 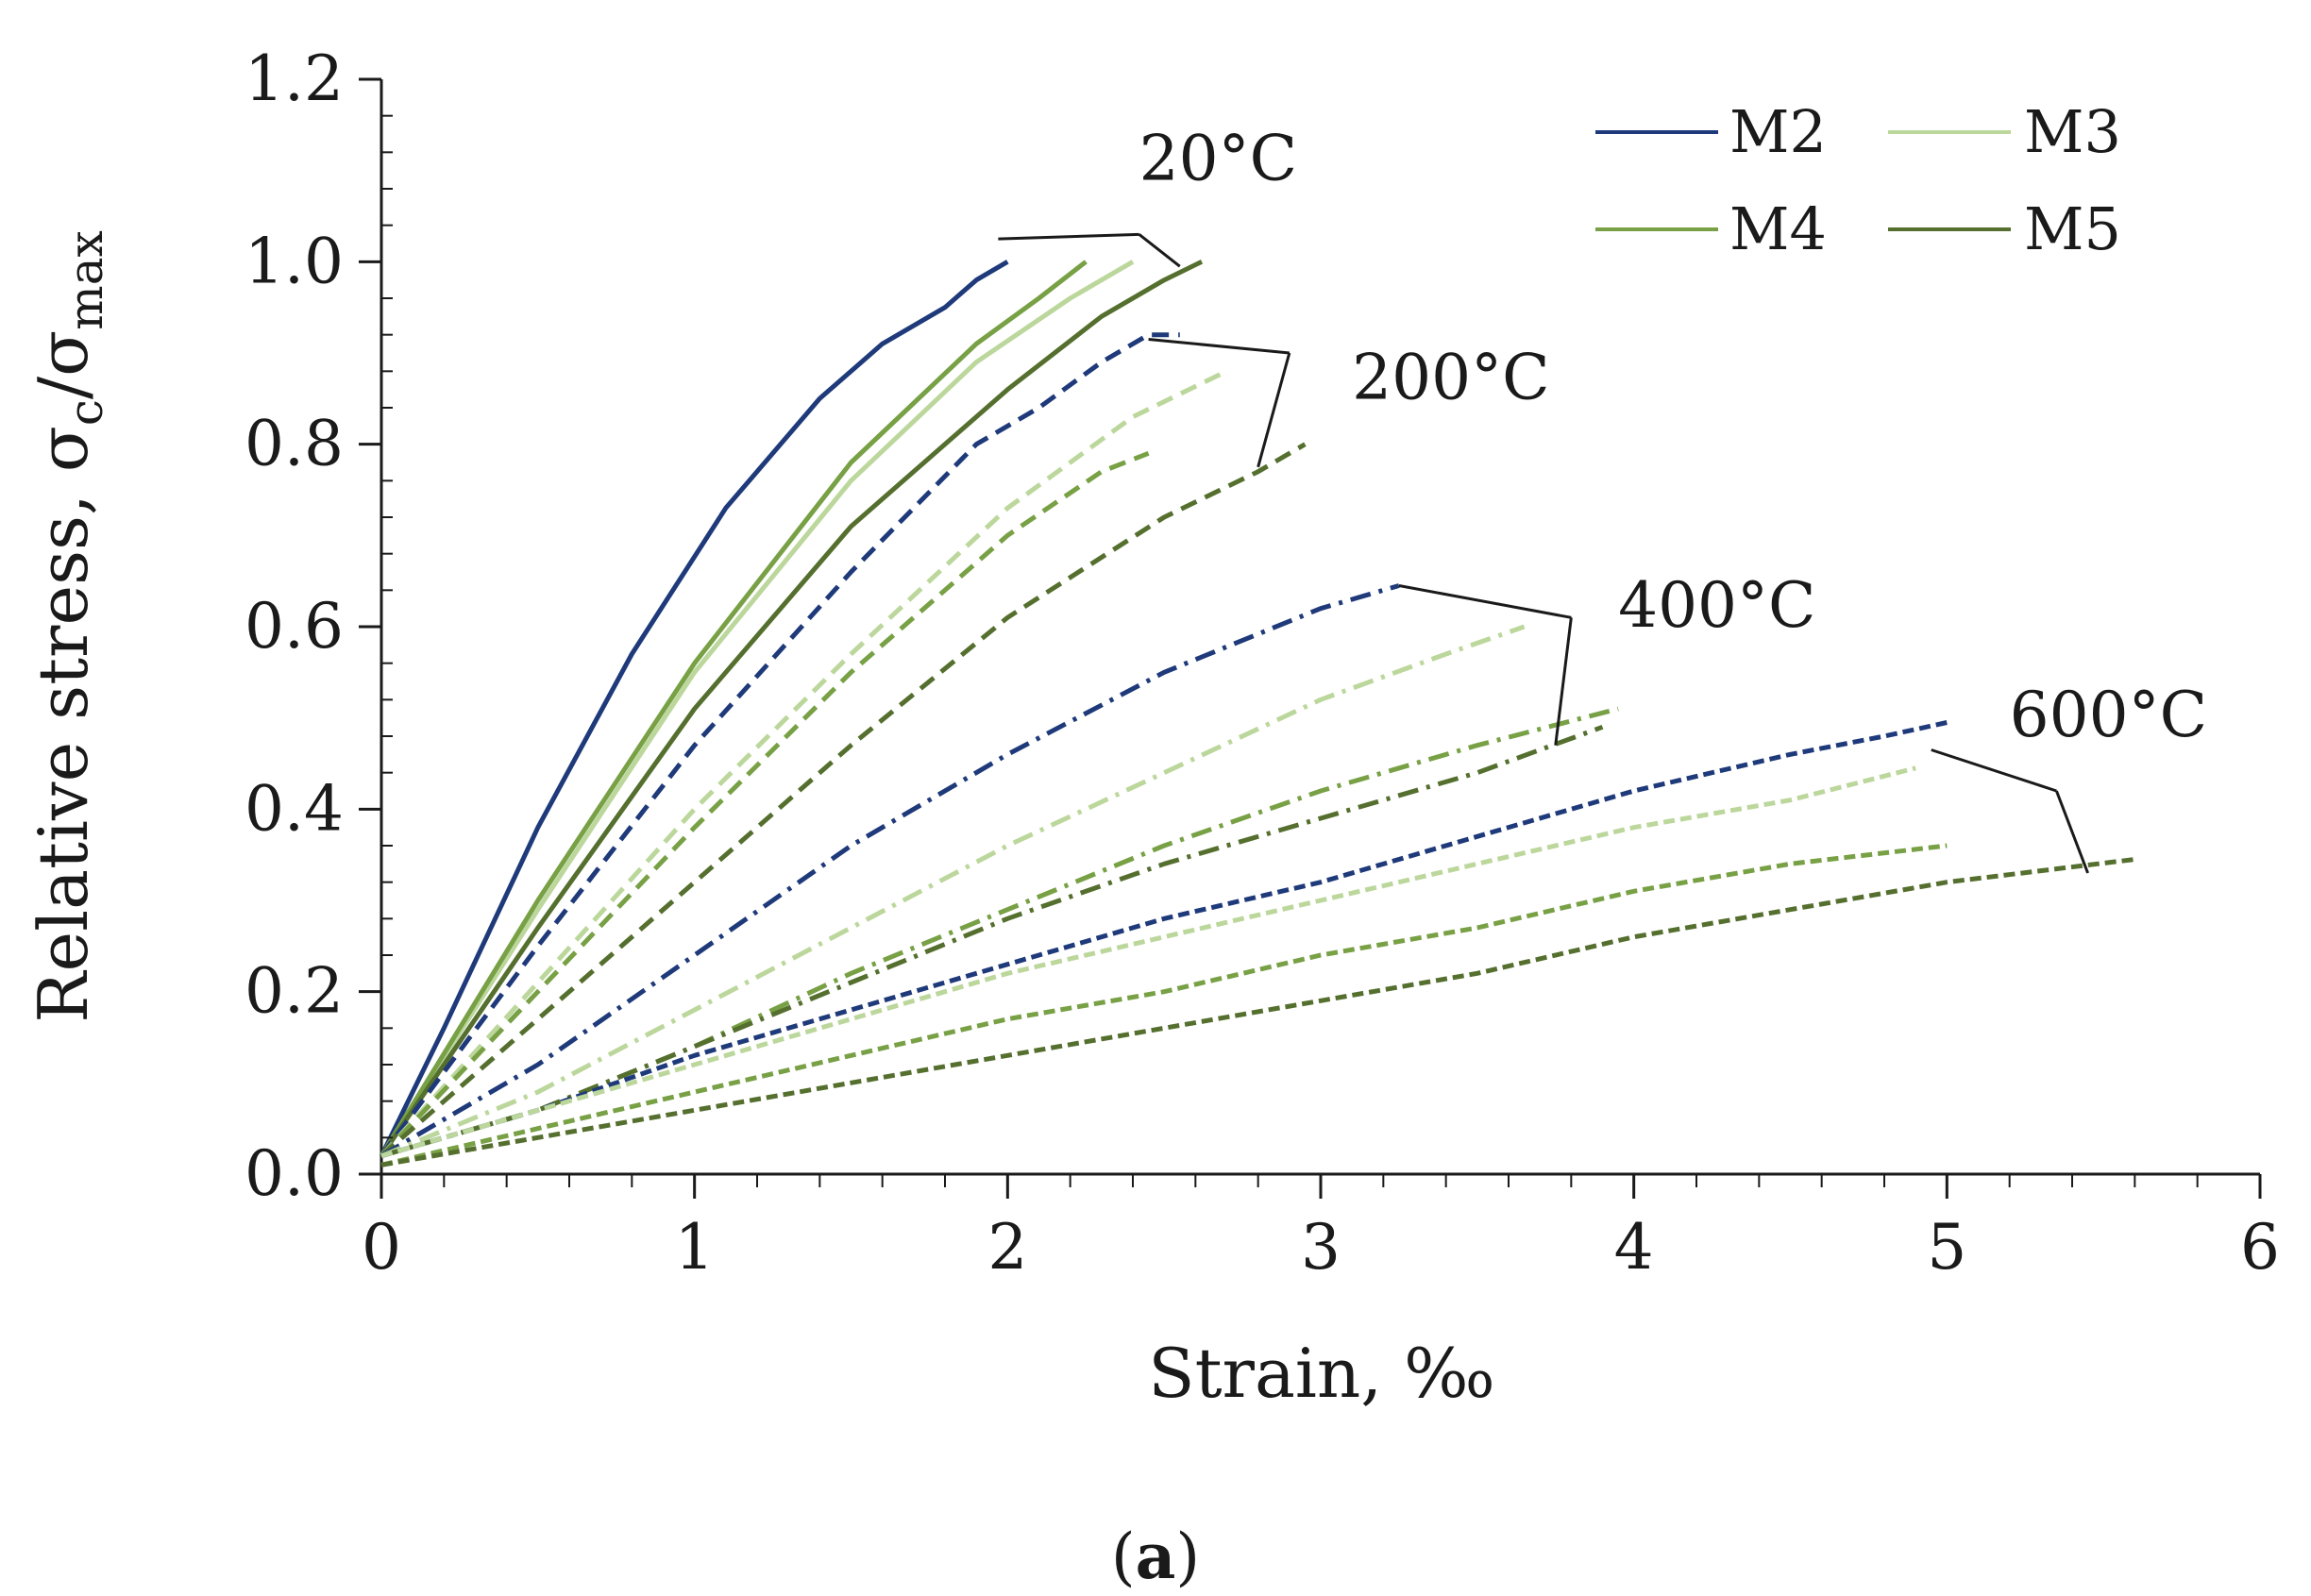 What do you see at coordinates (1007, 1247) in the screenshot?
I see `x-tick-label: 2` at bounding box center [1007, 1247].